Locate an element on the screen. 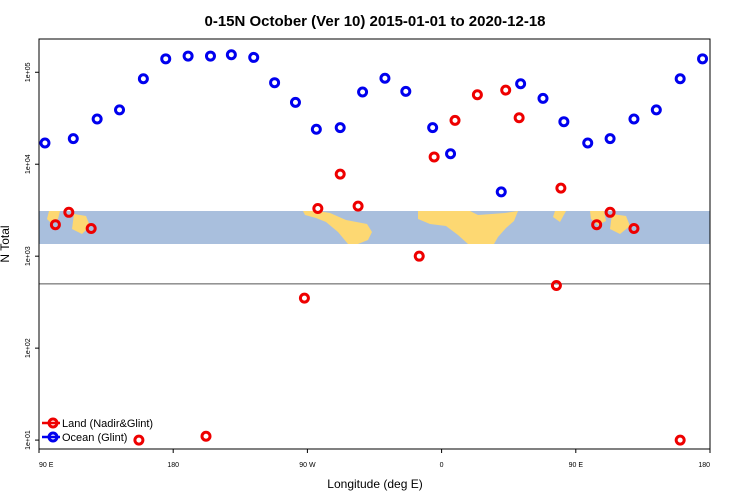 This screenshot has height=500, width=750. map-land-africa is located at coordinates (468, 227).